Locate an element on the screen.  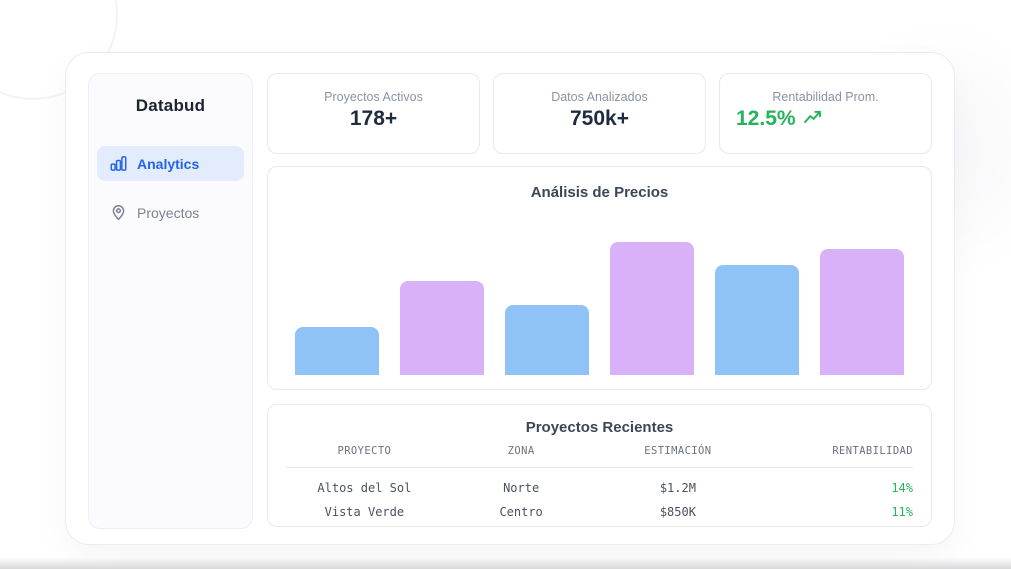
table-title: Proyectos Recientes is located at coordinates (599, 427).